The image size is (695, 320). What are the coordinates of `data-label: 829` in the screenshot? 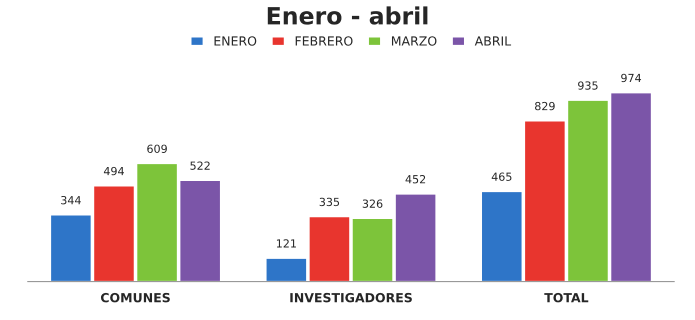 It's located at (545, 106).